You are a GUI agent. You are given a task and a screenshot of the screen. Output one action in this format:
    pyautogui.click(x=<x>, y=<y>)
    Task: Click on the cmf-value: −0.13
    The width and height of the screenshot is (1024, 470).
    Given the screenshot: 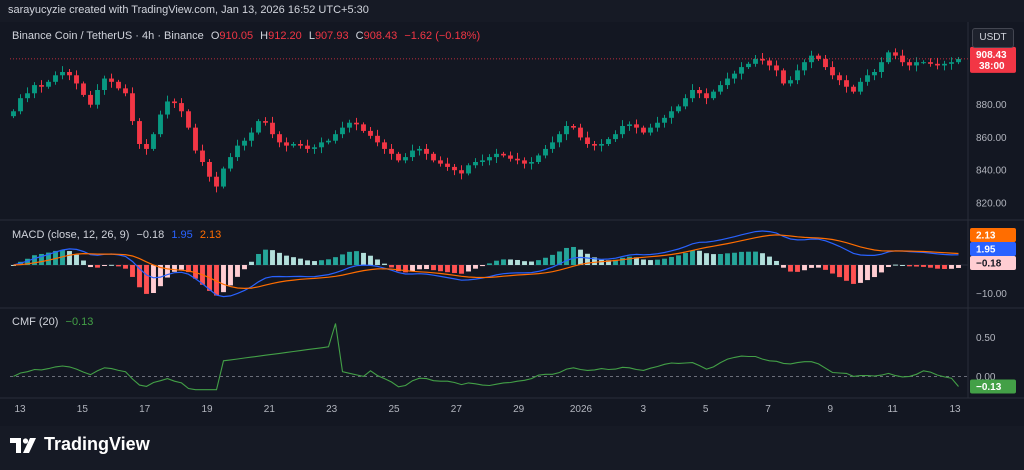 What is the action you would take?
    pyautogui.click(x=79, y=322)
    